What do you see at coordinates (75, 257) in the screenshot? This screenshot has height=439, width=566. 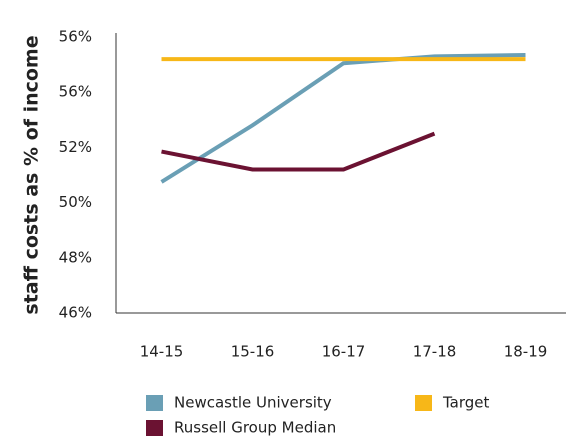 I see `y-tick-label: 48%` at bounding box center [75, 257].